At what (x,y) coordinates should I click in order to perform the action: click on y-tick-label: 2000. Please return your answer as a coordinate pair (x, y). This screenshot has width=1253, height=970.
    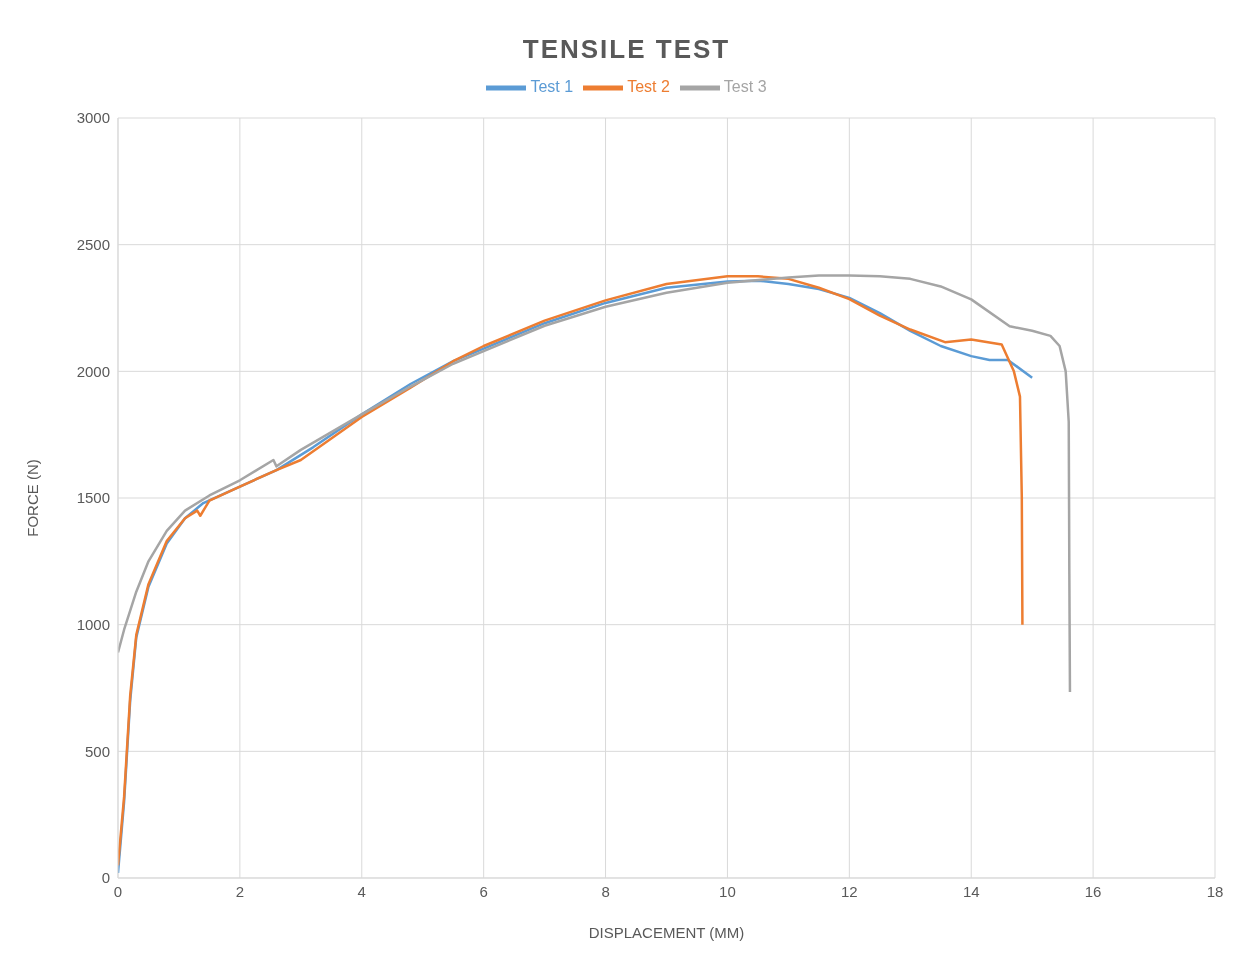
    Looking at the image, I should click on (93, 371).